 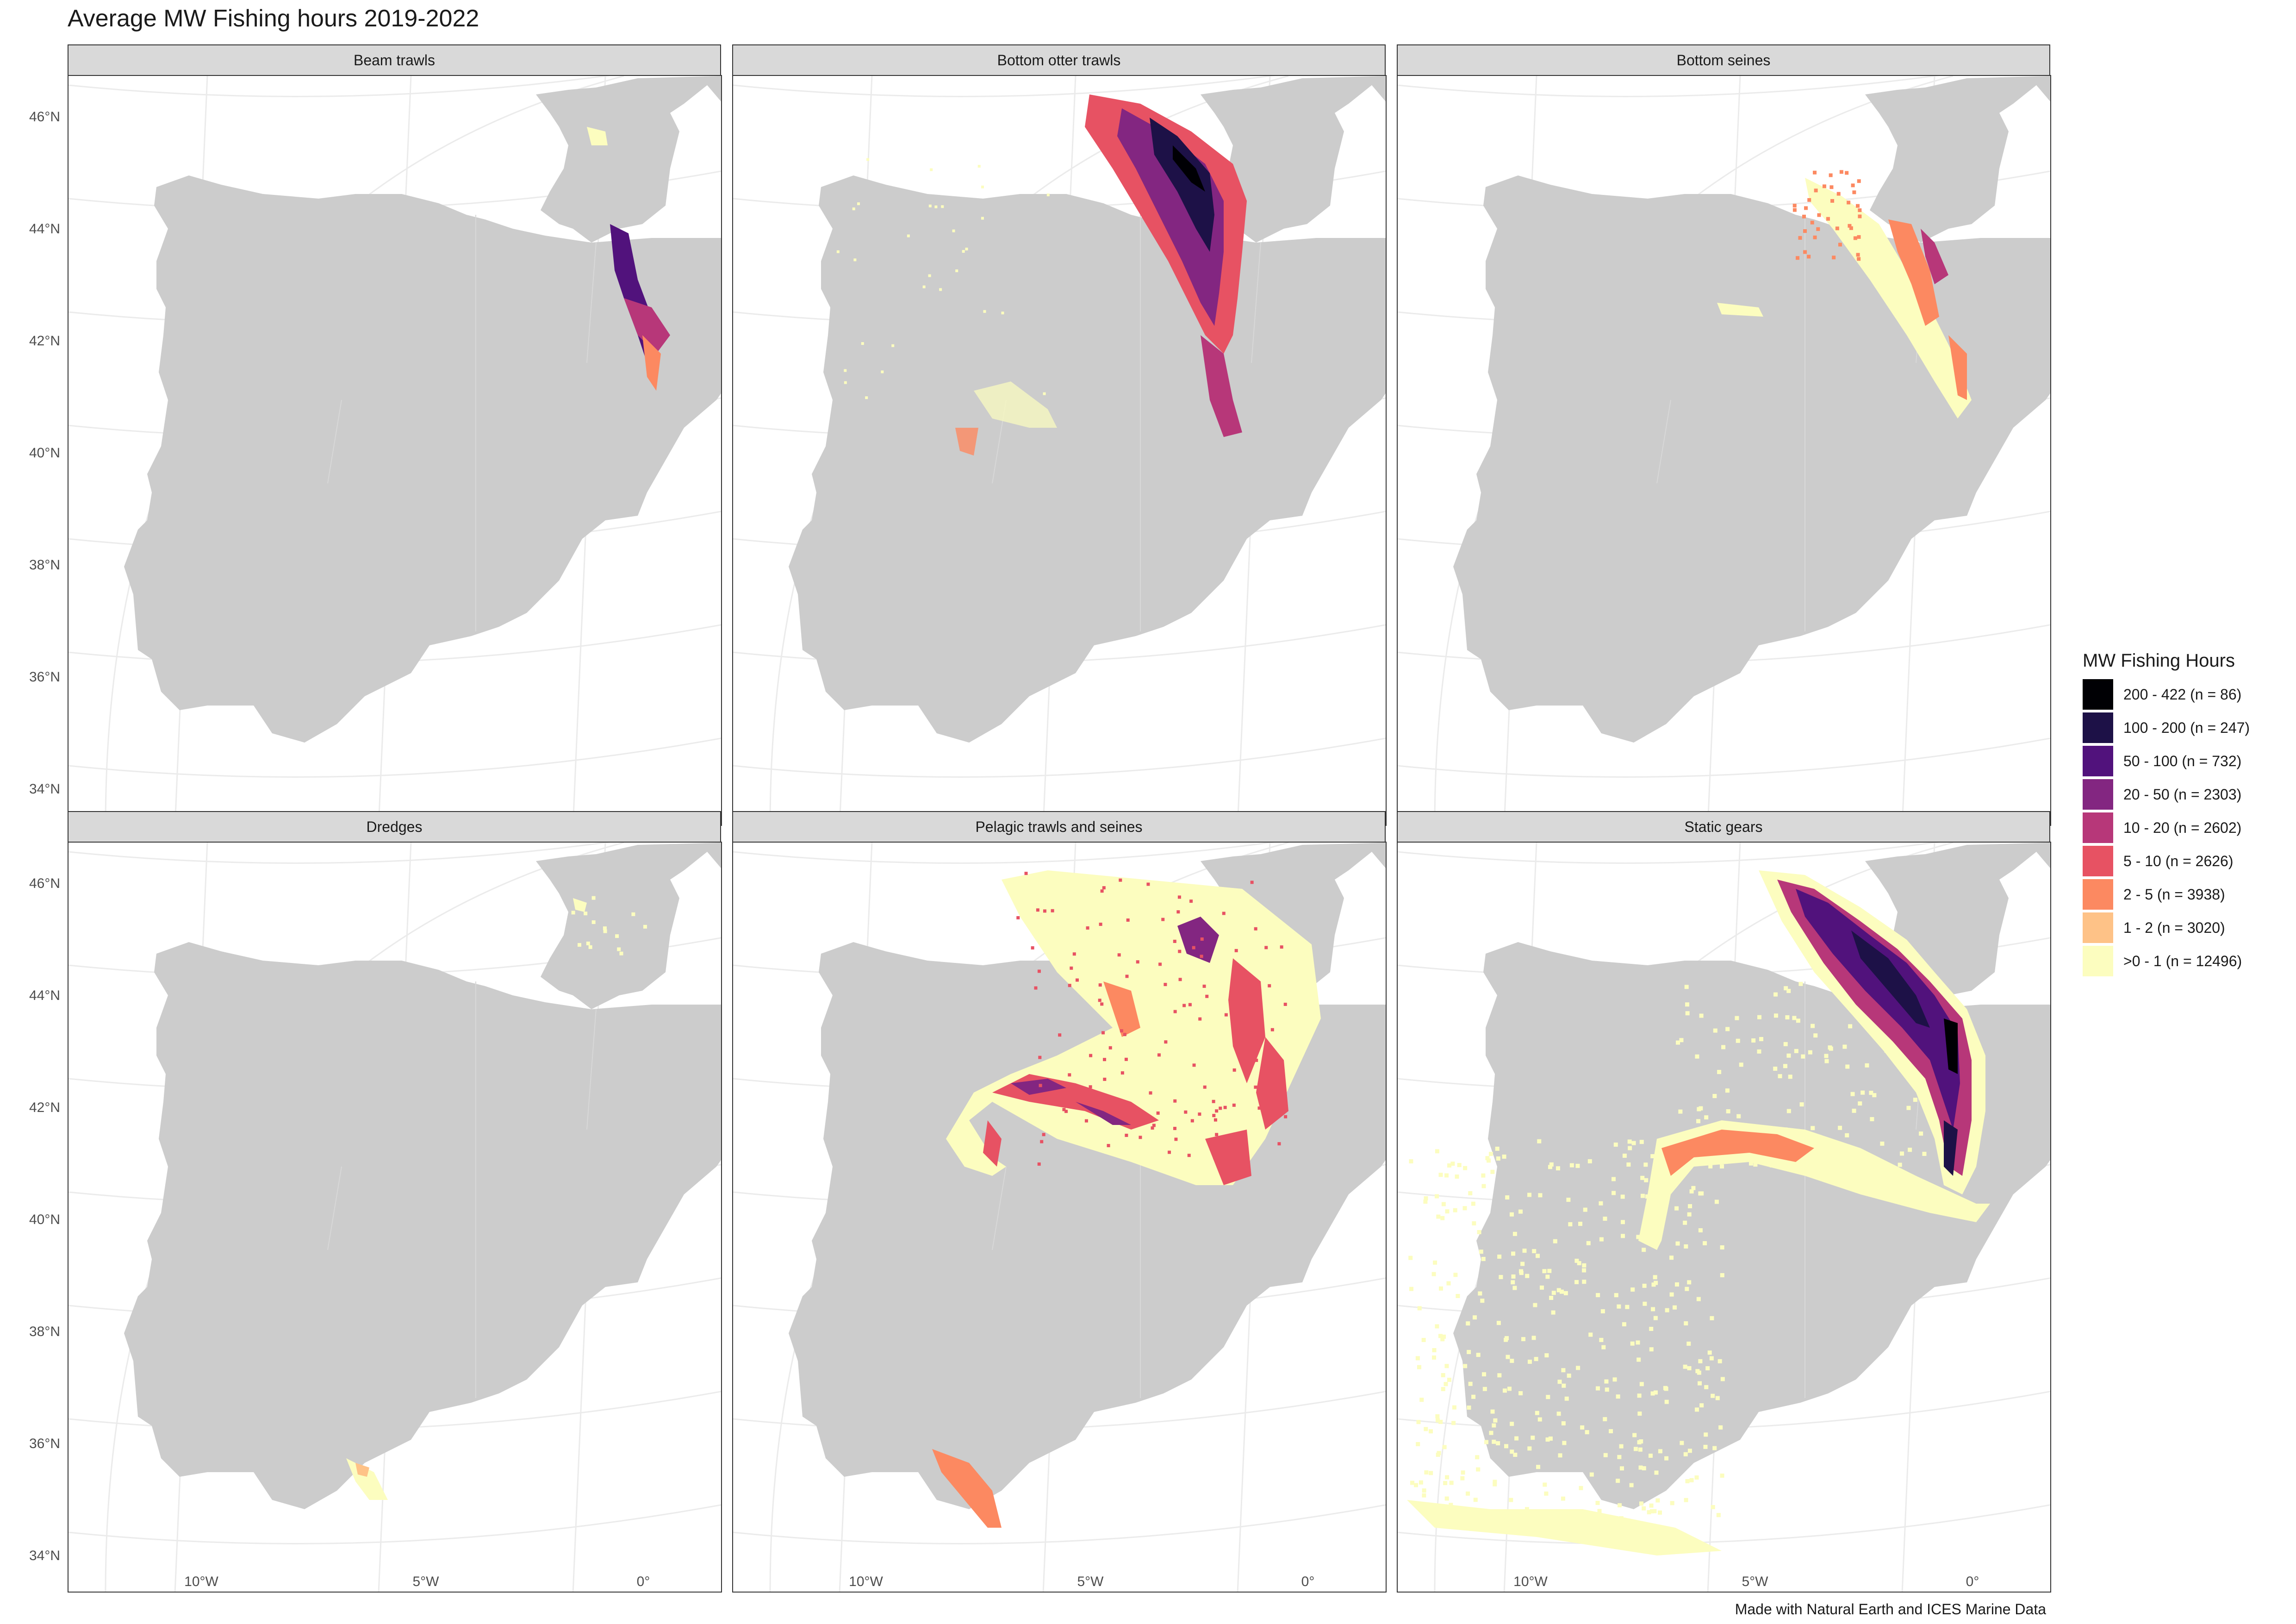 I want to click on y-tick-label: 42°N, so click(x=44, y=341).